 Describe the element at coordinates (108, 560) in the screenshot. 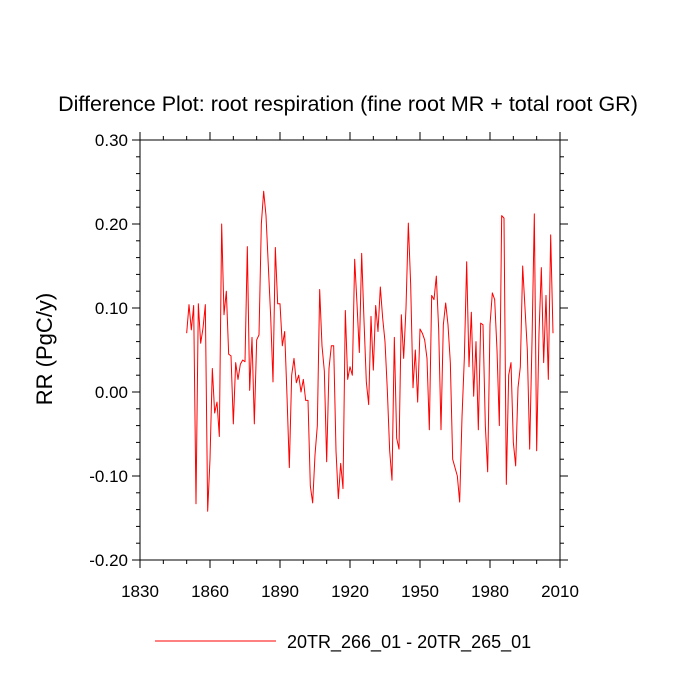

I see `y-tick-label: -0.20` at that location.